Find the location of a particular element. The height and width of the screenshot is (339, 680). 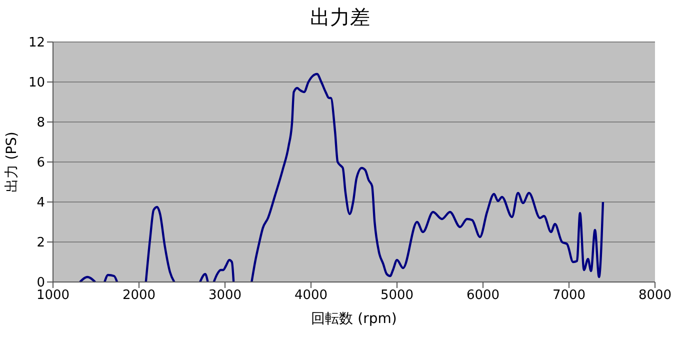

x-tick-label: 6000 is located at coordinates (483, 296).